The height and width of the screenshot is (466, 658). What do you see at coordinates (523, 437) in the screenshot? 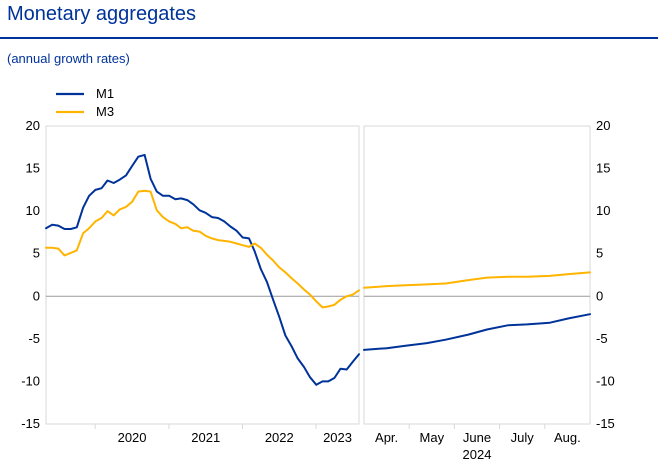
I see `x-tick-label: July` at bounding box center [523, 437].